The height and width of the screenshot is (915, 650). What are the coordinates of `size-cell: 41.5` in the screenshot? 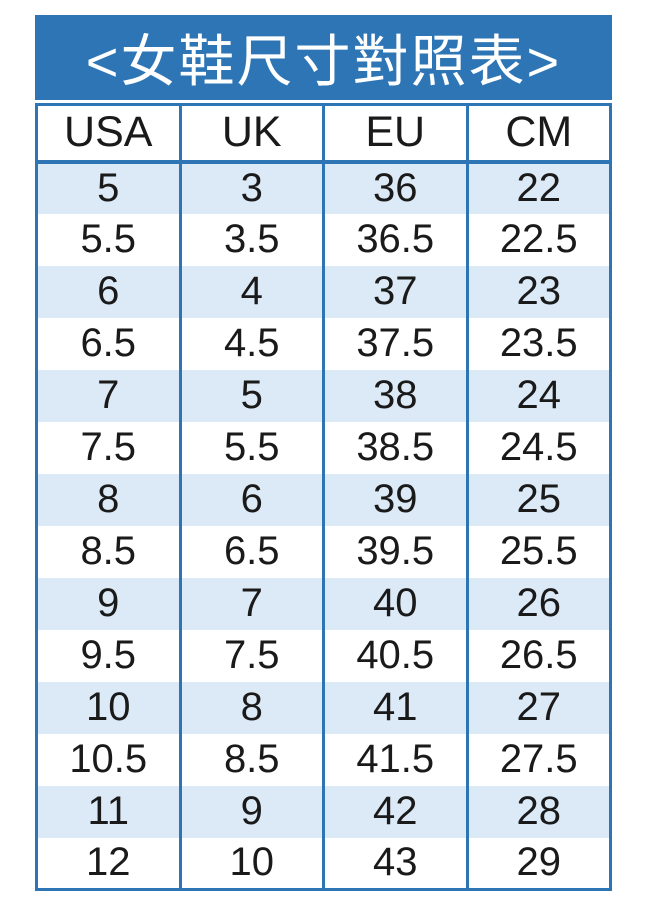 It's located at (395, 759).